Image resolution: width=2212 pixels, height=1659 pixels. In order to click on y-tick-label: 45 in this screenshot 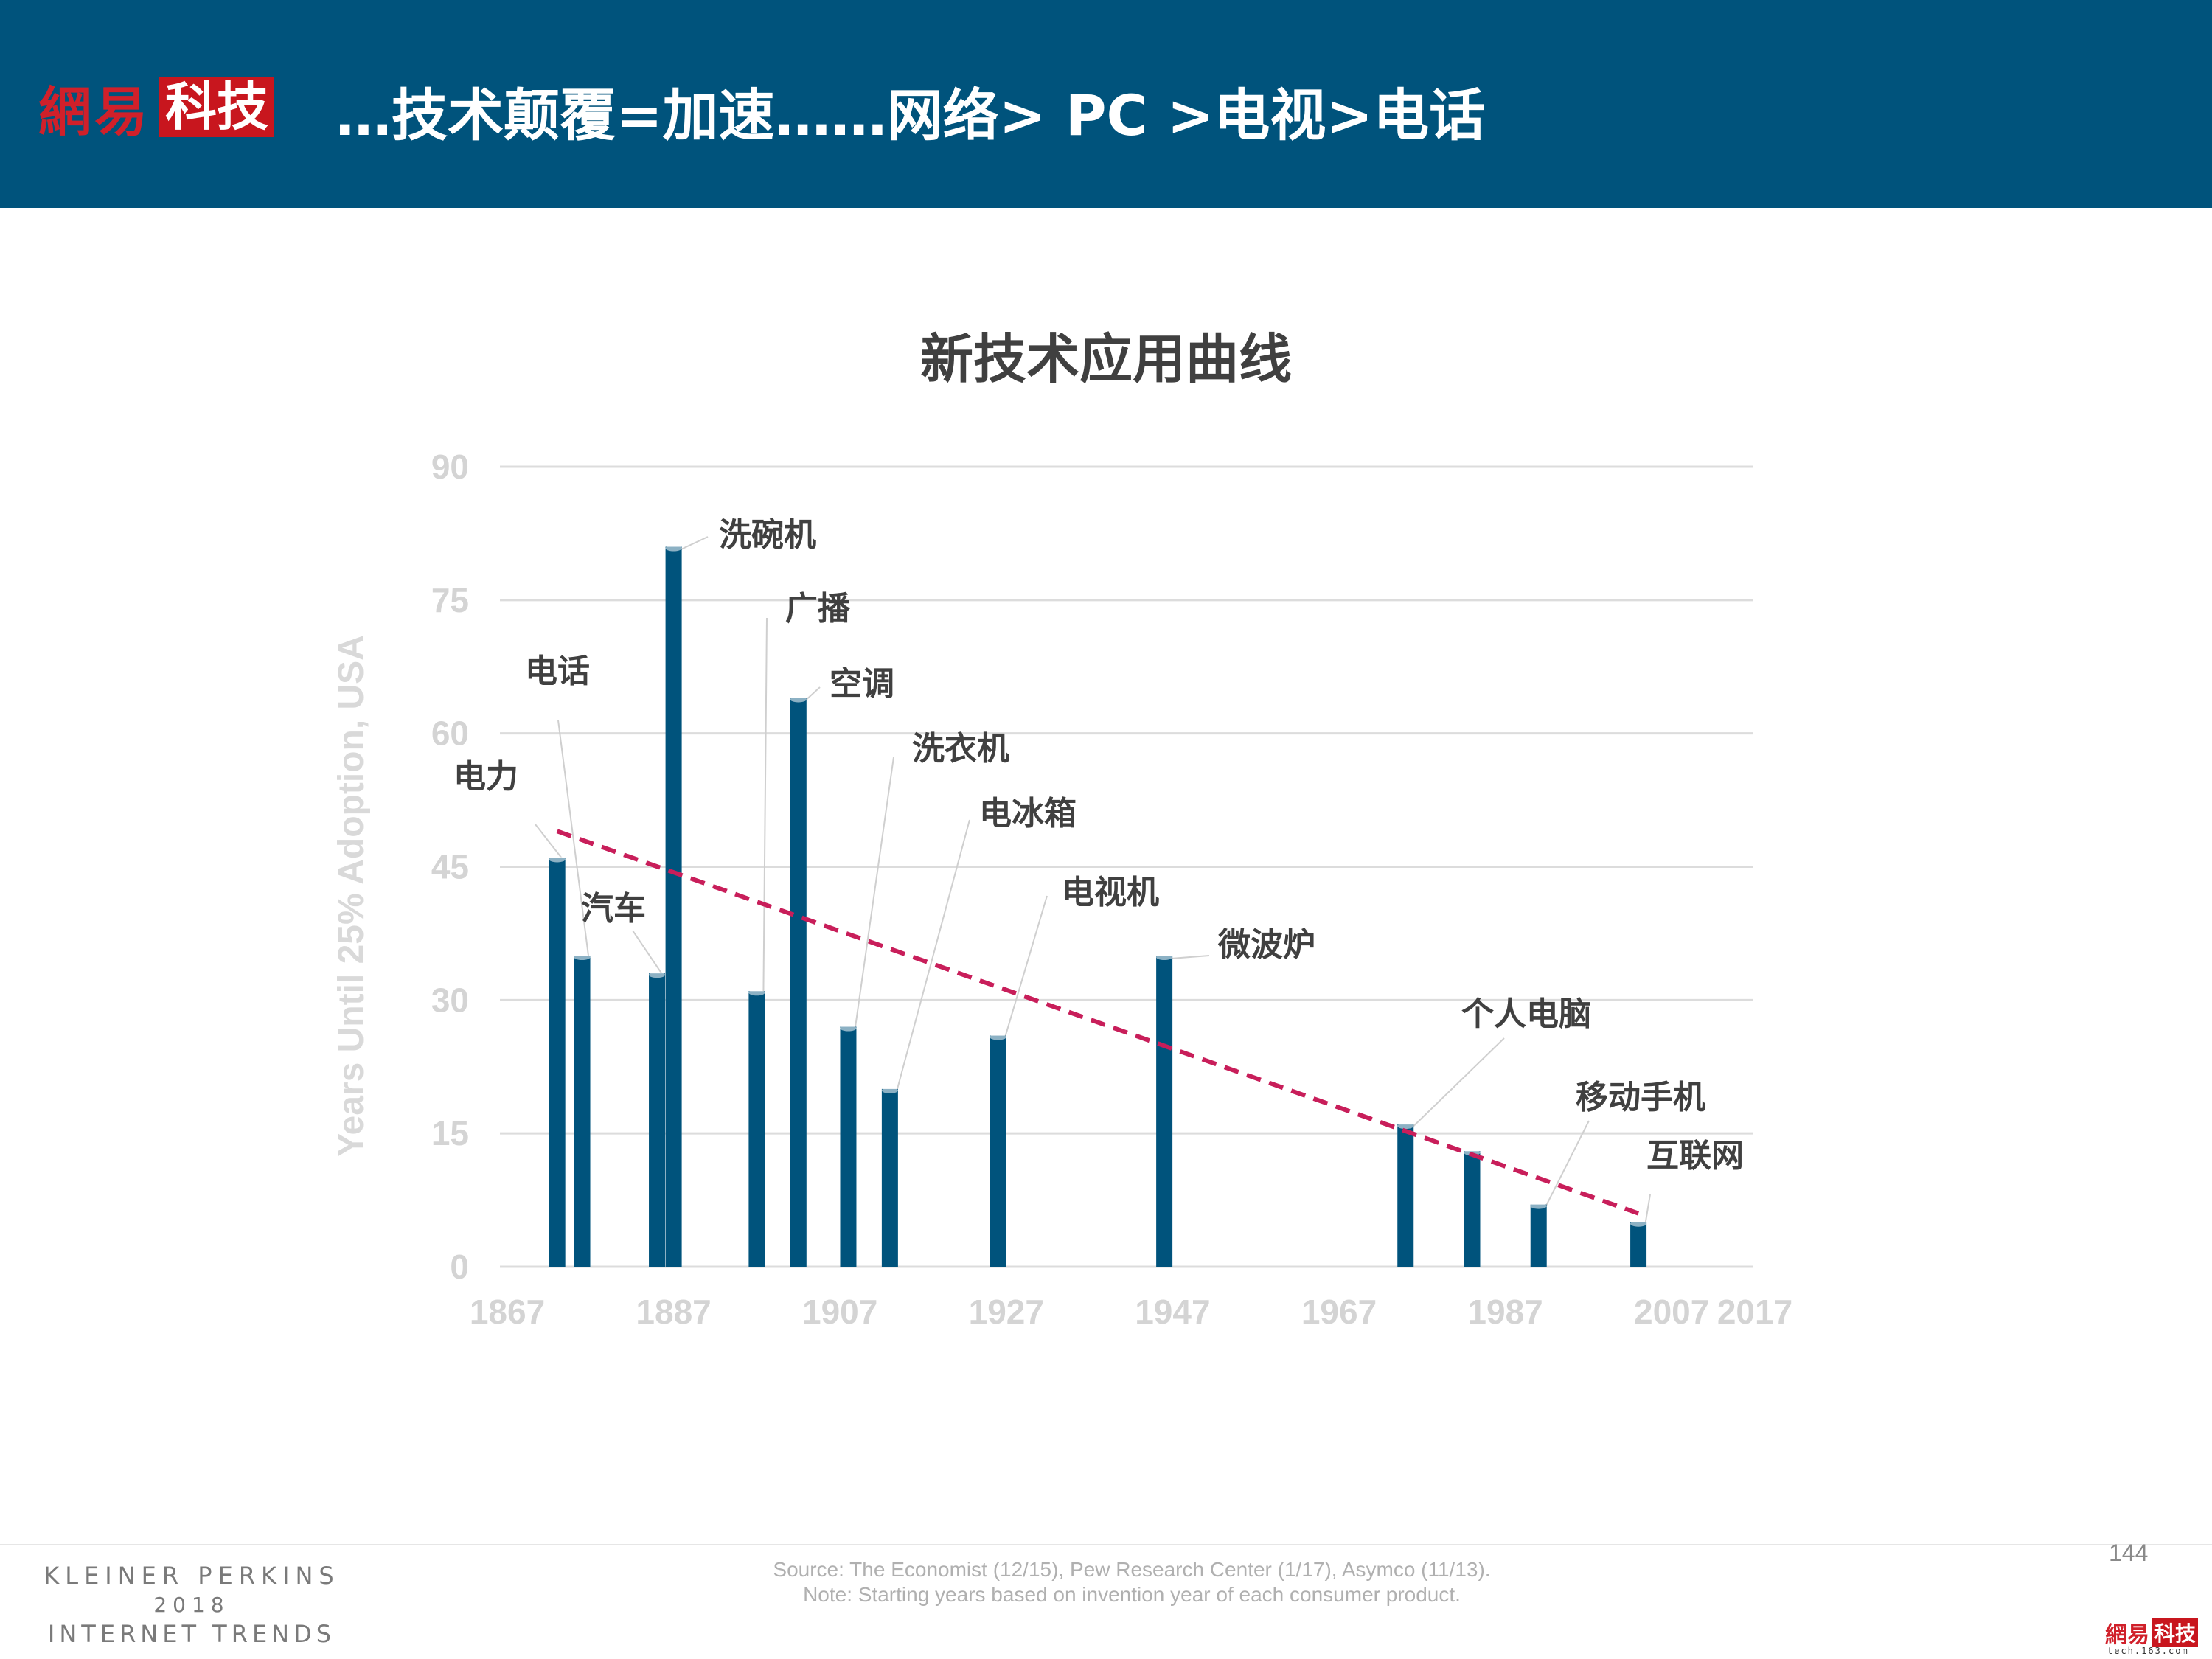, I will do `click(450, 867)`.